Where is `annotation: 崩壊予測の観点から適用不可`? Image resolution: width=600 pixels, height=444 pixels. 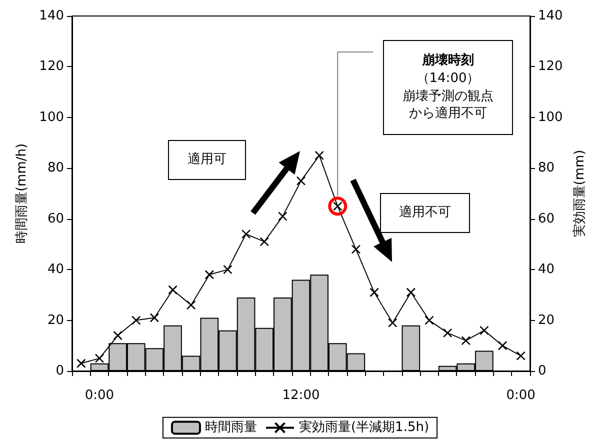 annotation: 崩壊予測の観点から適用不可 is located at coordinates (448, 105).